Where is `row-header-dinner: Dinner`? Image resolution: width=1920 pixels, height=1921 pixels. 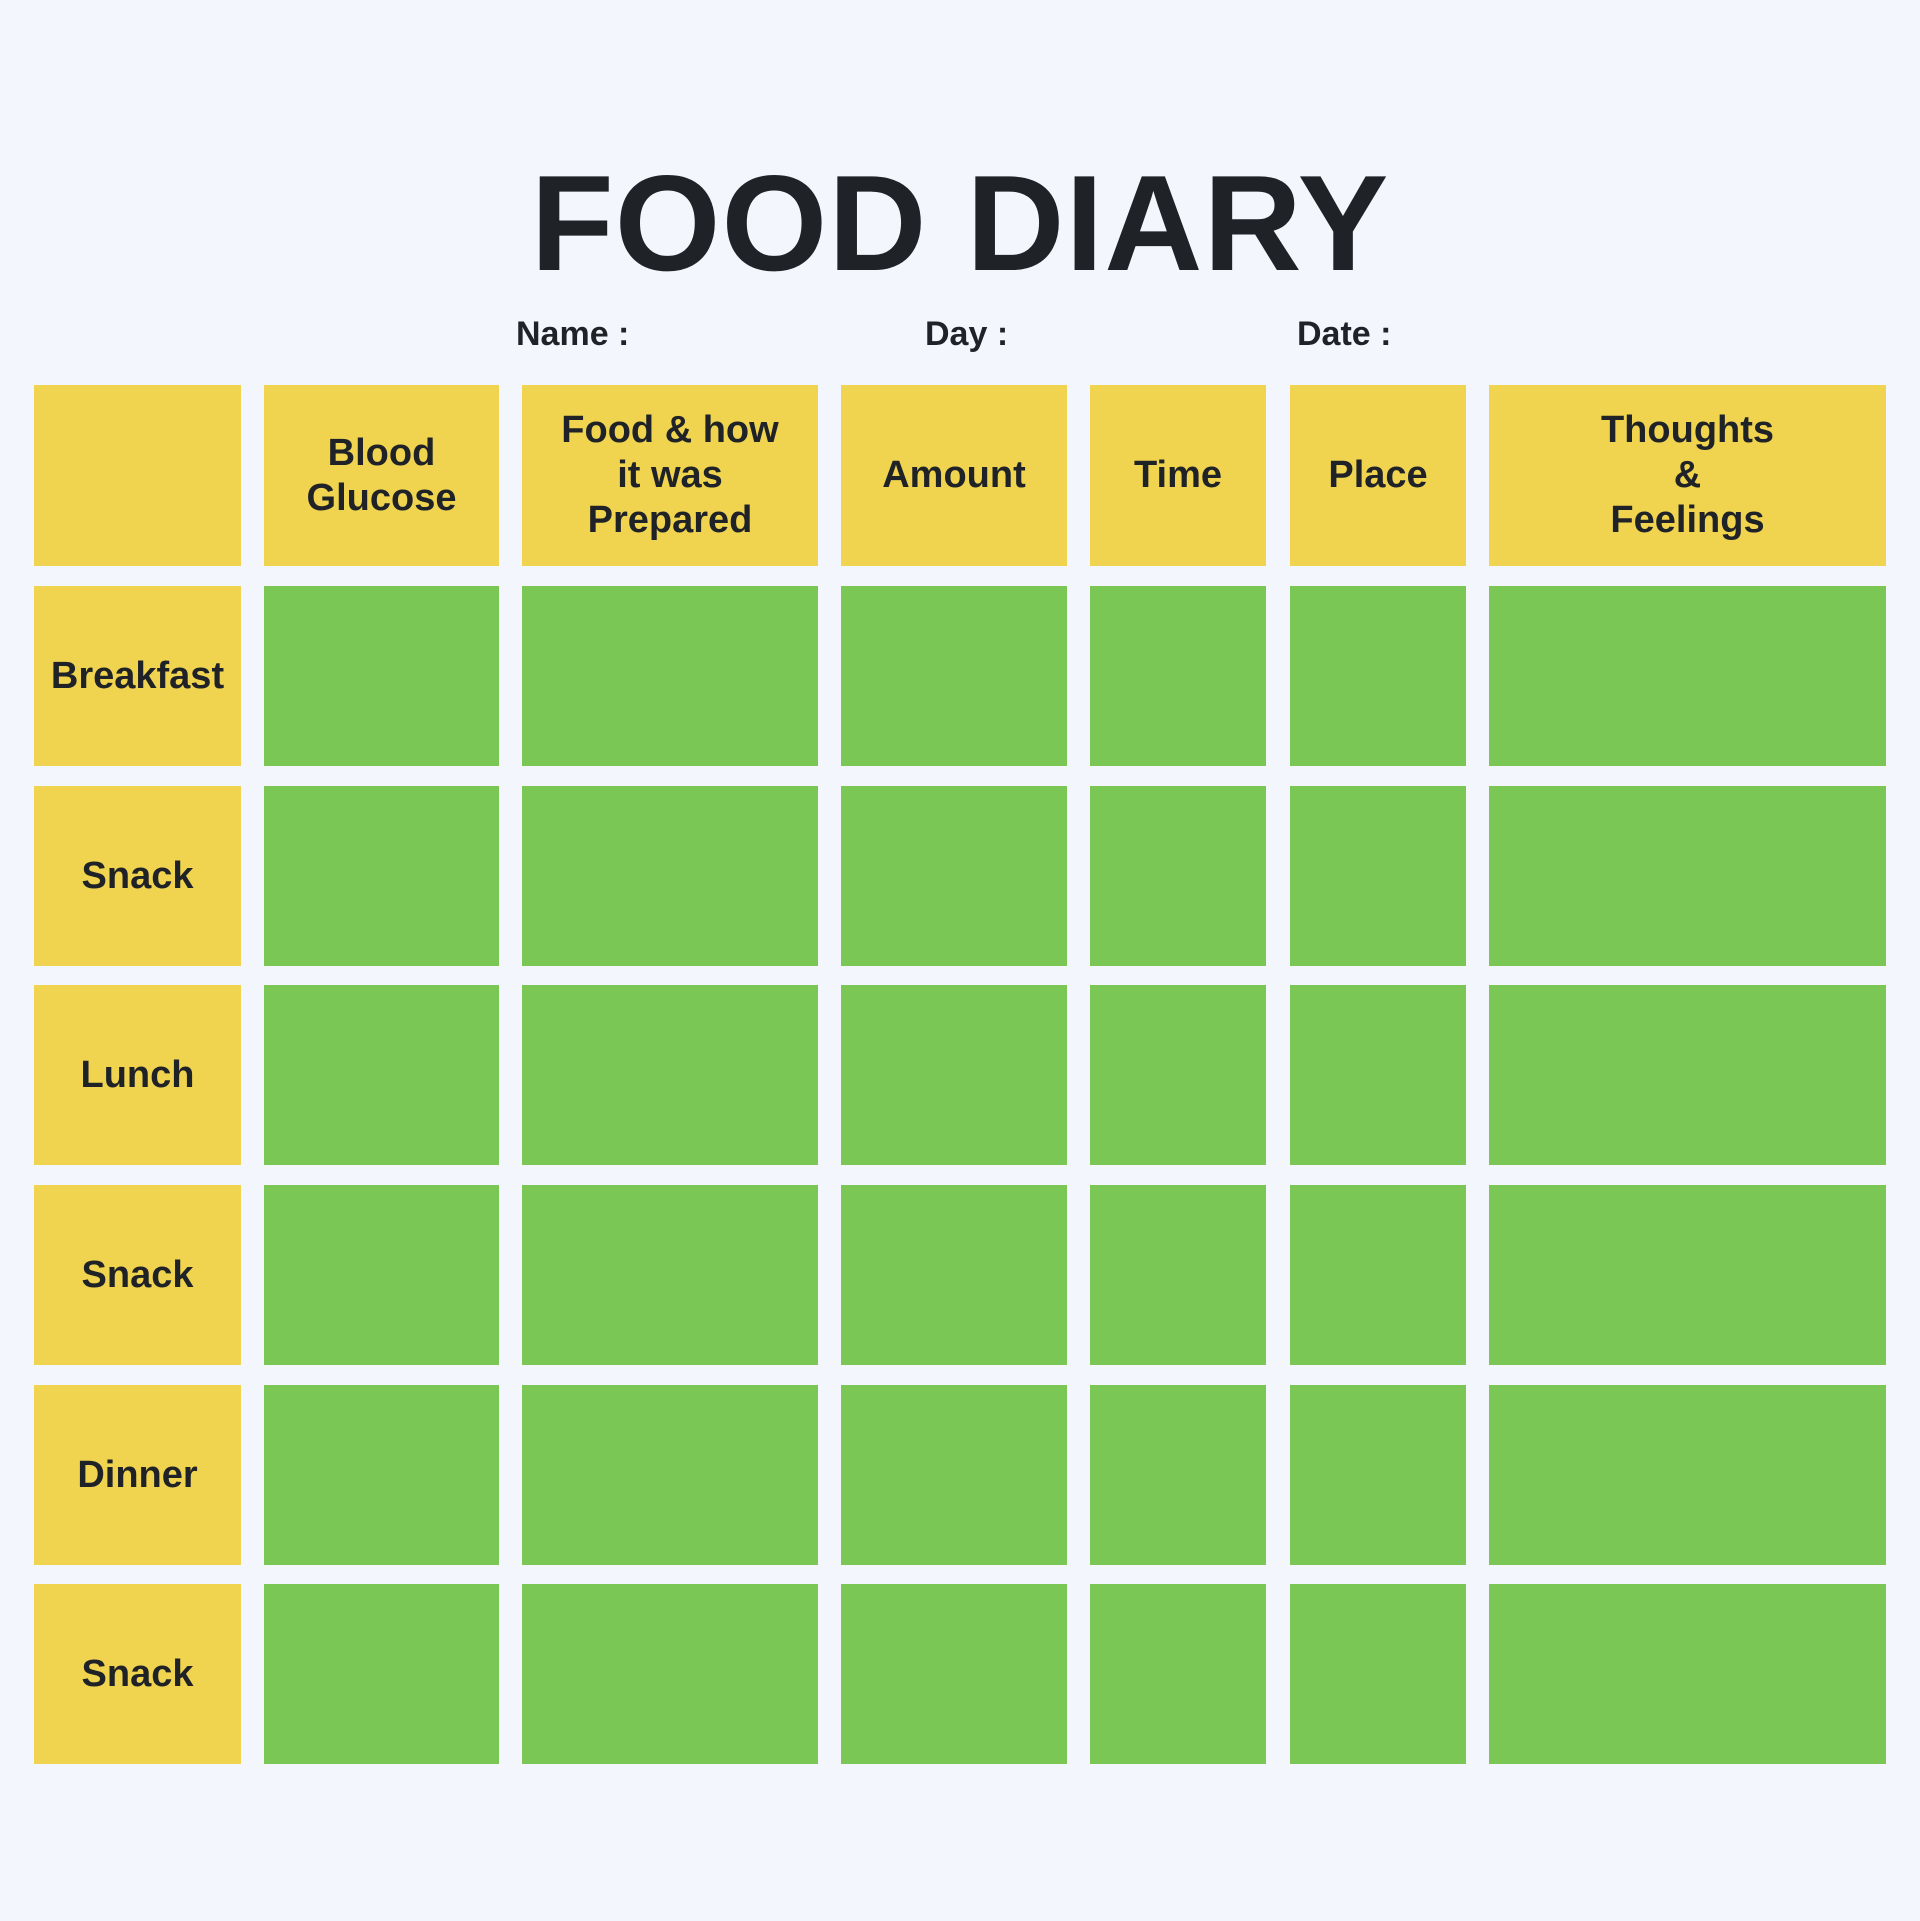
row-header-dinner: Dinner is located at coordinates (137, 1475).